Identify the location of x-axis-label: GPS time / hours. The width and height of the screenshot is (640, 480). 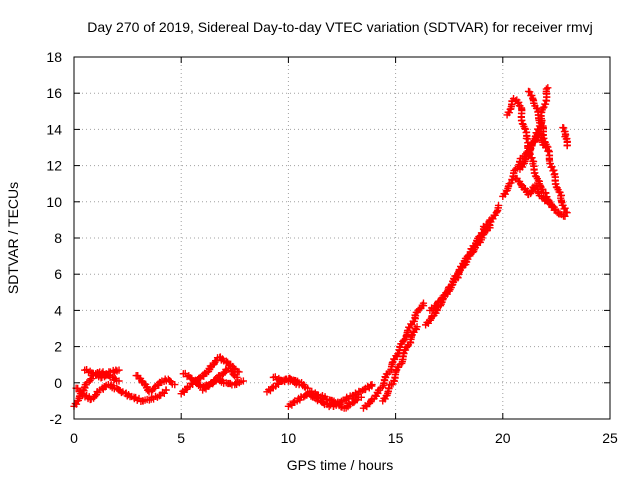
(340, 465).